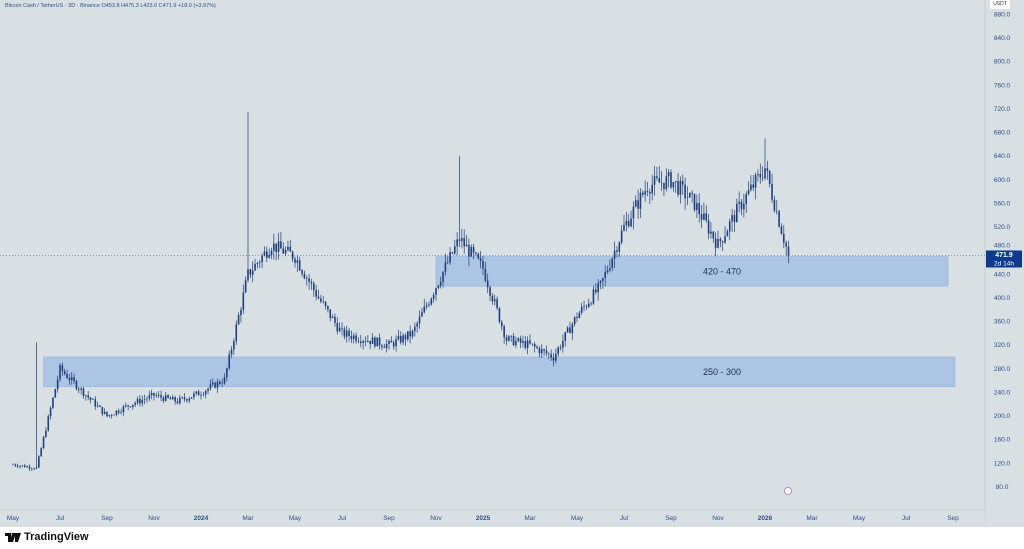 This screenshot has width=1024, height=549. I want to click on price-tick-label: 120.0, so click(1002, 463).